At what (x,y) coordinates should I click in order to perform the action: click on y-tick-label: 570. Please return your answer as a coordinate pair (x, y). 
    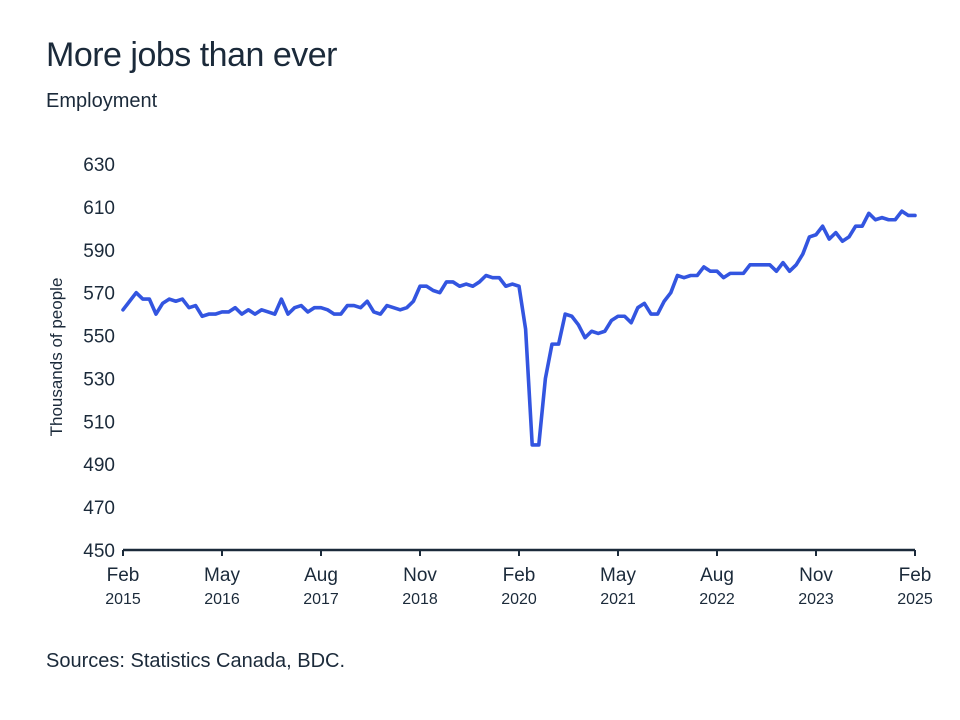
    Looking at the image, I should click on (99, 294).